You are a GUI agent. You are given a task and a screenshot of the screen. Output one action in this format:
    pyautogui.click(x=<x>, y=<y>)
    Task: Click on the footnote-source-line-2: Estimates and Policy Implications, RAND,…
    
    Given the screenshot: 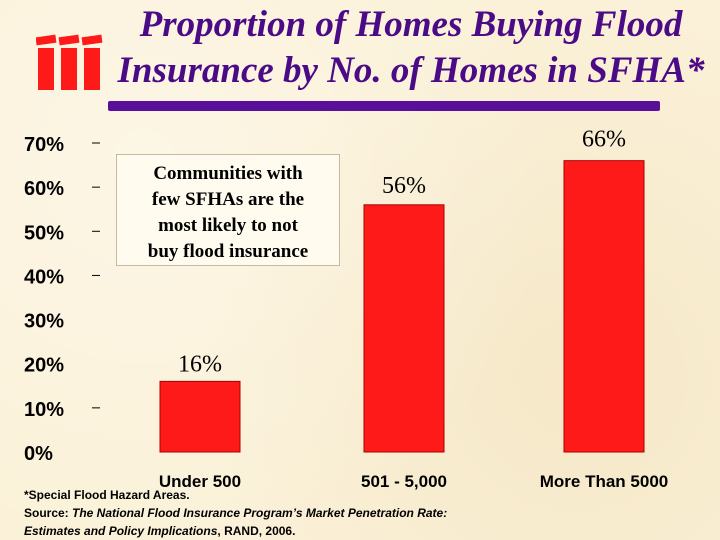 What is the action you would take?
    pyautogui.click(x=354, y=531)
    